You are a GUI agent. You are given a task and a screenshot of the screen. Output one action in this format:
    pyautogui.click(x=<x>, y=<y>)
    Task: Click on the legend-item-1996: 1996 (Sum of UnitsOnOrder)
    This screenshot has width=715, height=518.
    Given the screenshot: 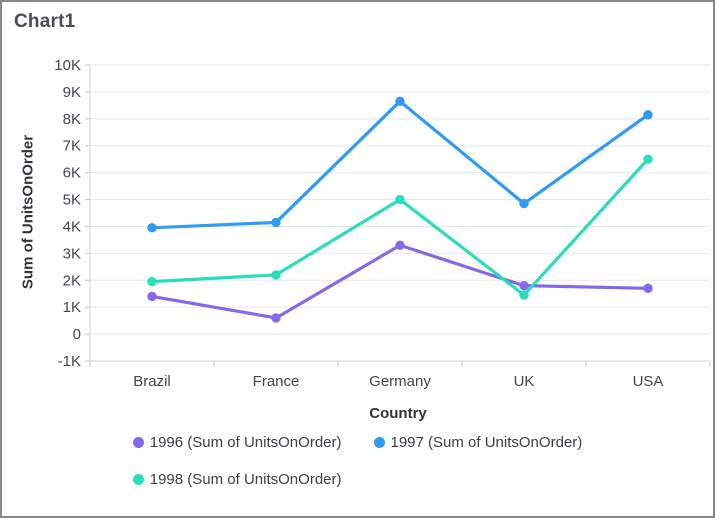 What is the action you would take?
    pyautogui.click(x=237, y=442)
    